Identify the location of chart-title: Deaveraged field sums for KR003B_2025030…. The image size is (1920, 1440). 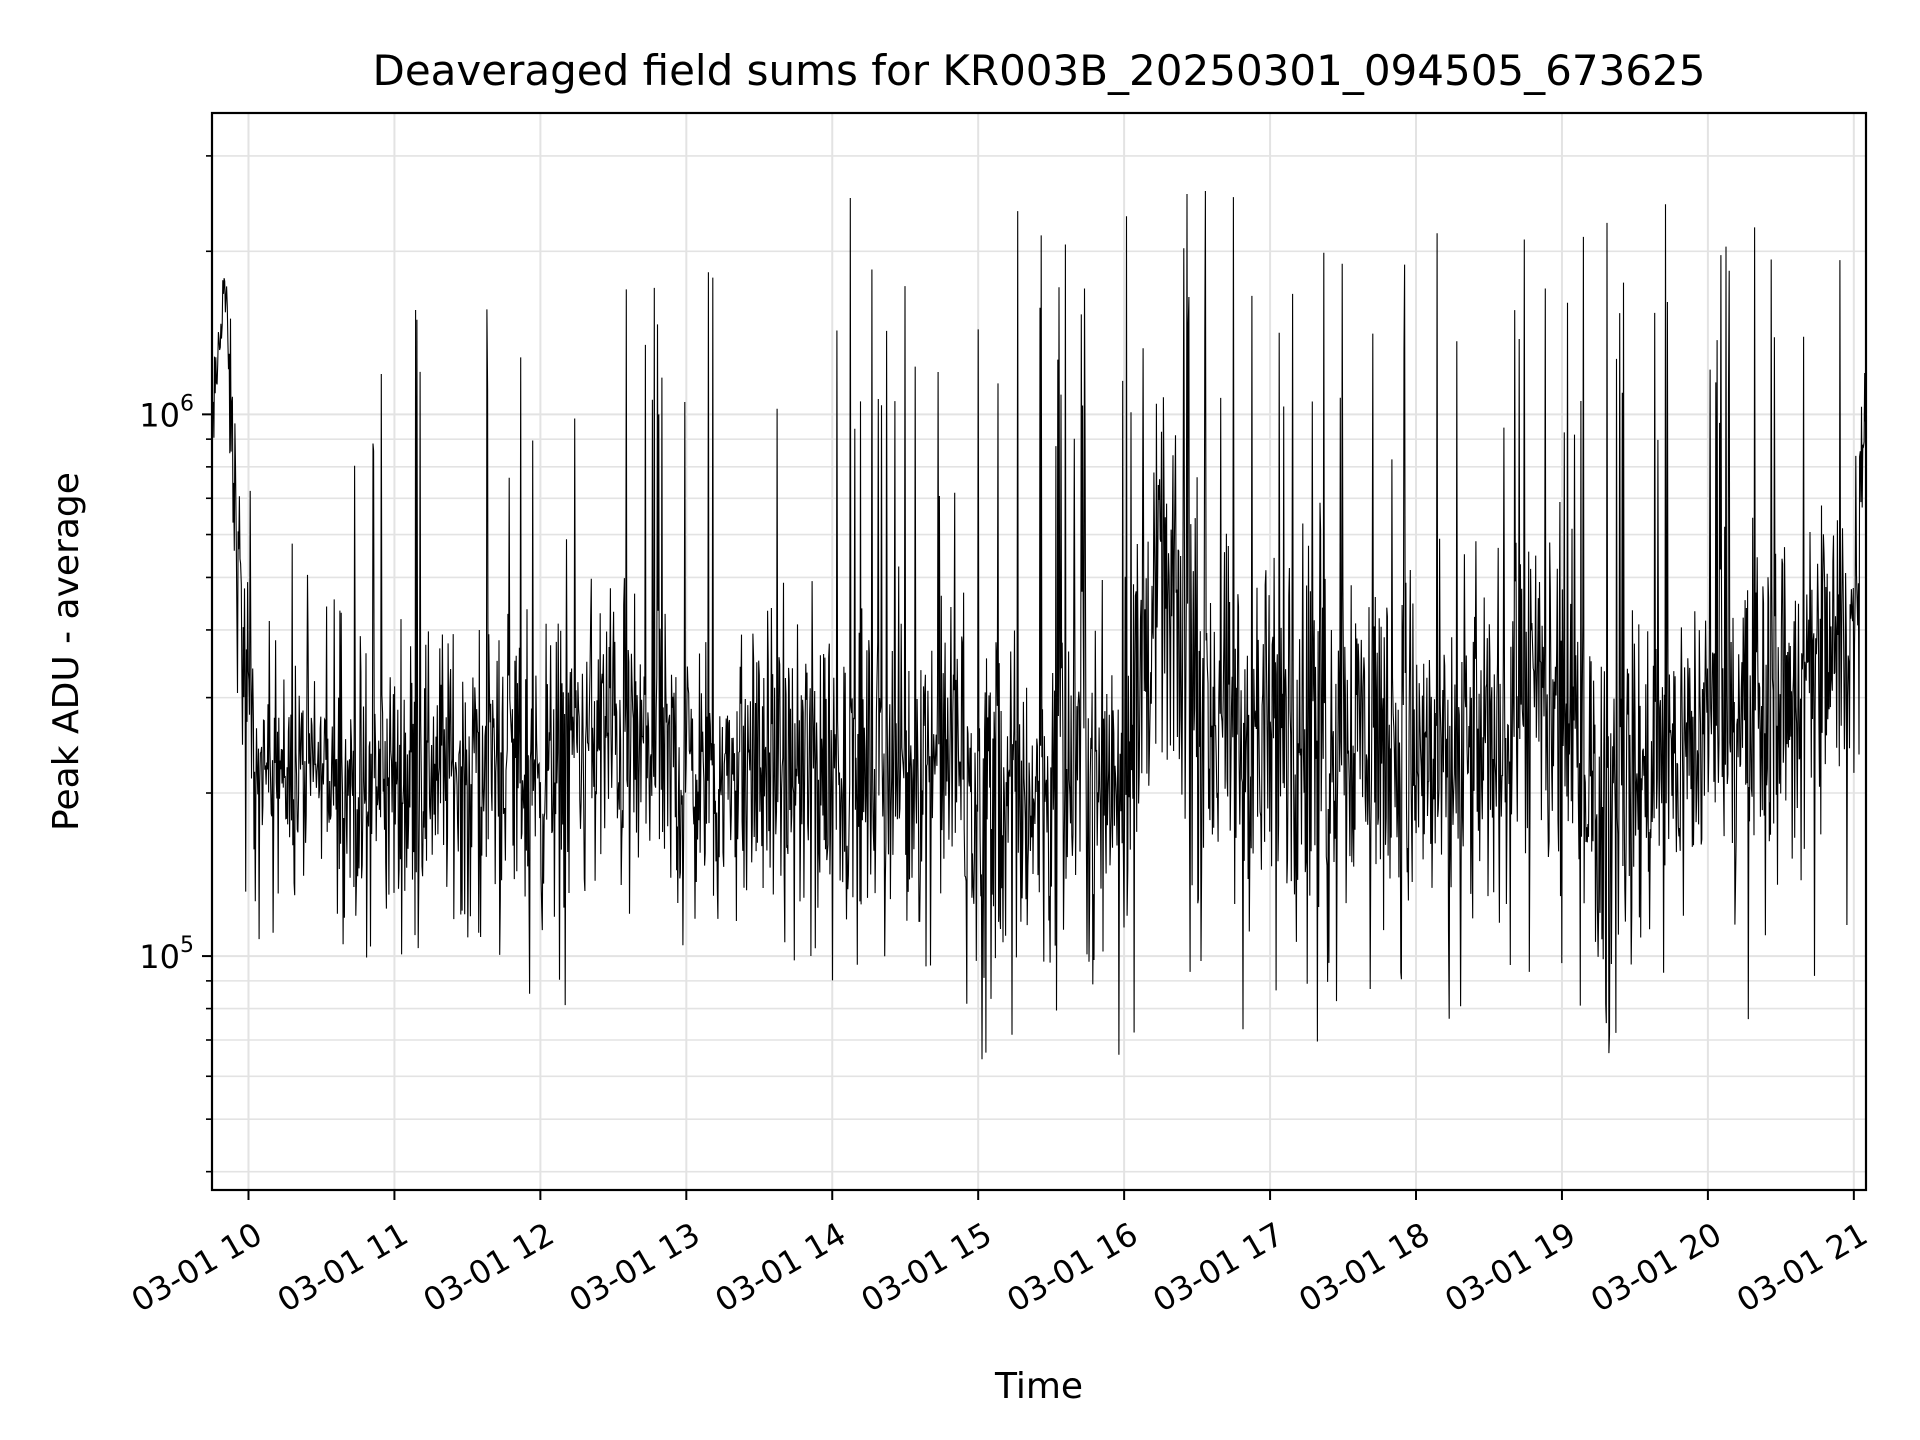
(1039, 70).